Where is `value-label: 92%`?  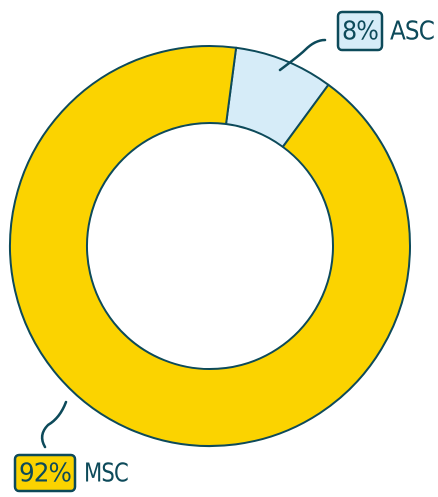 value-label: 92% is located at coordinates (45, 474).